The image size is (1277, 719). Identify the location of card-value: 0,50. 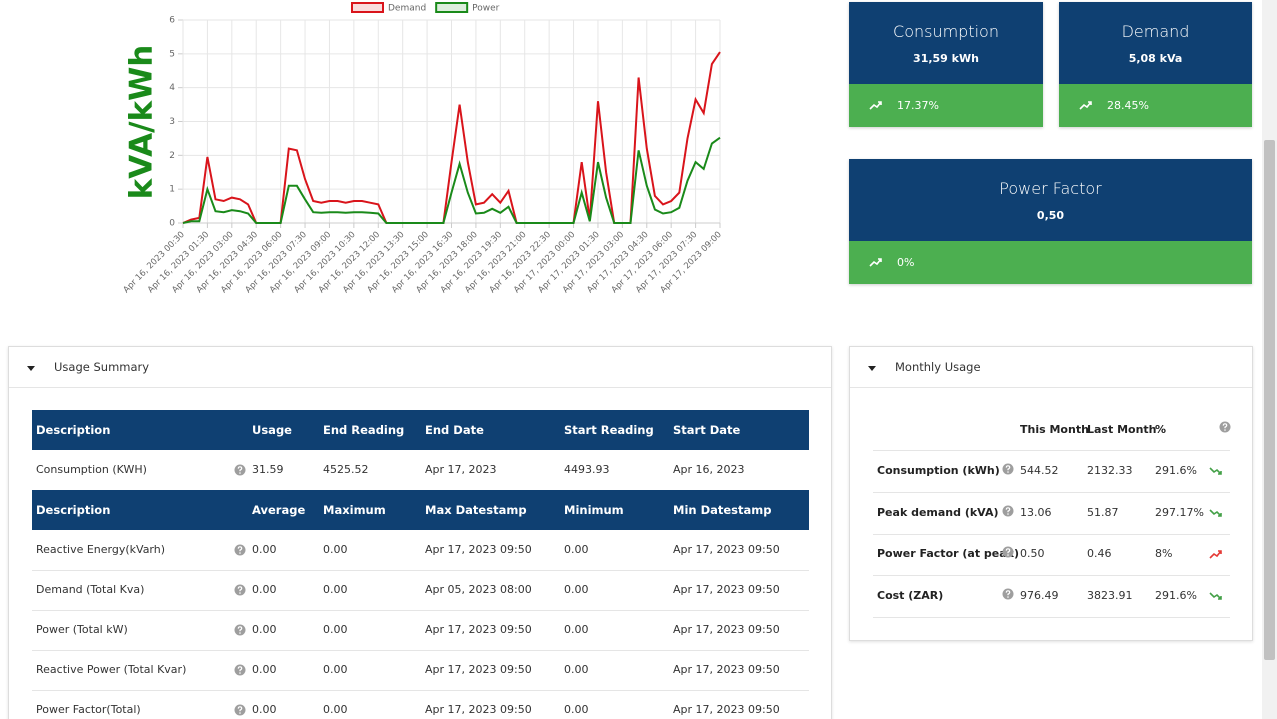
(1050, 215).